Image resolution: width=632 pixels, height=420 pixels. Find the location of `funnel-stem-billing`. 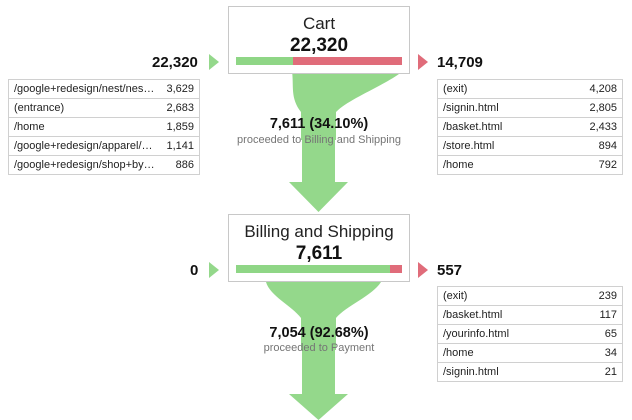

funnel-stem-billing is located at coordinates (318, 372).